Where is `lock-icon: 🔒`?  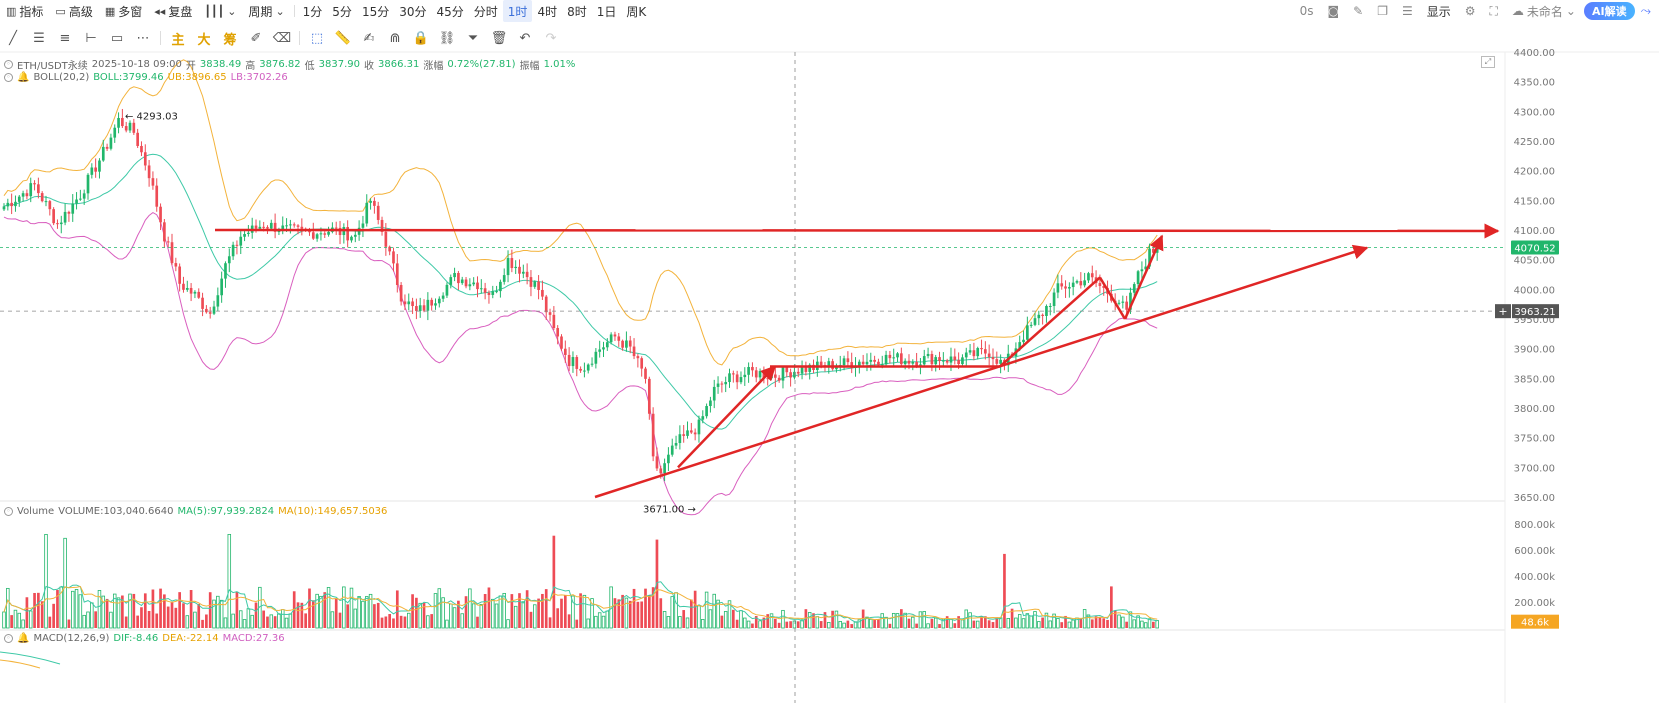
lock-icon: 🔒 is located at coordinates (421, 38).